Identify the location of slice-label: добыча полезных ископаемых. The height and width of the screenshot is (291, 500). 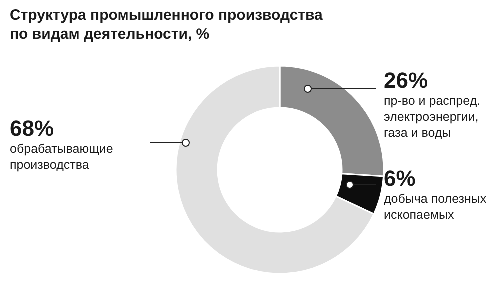
(436, 207).